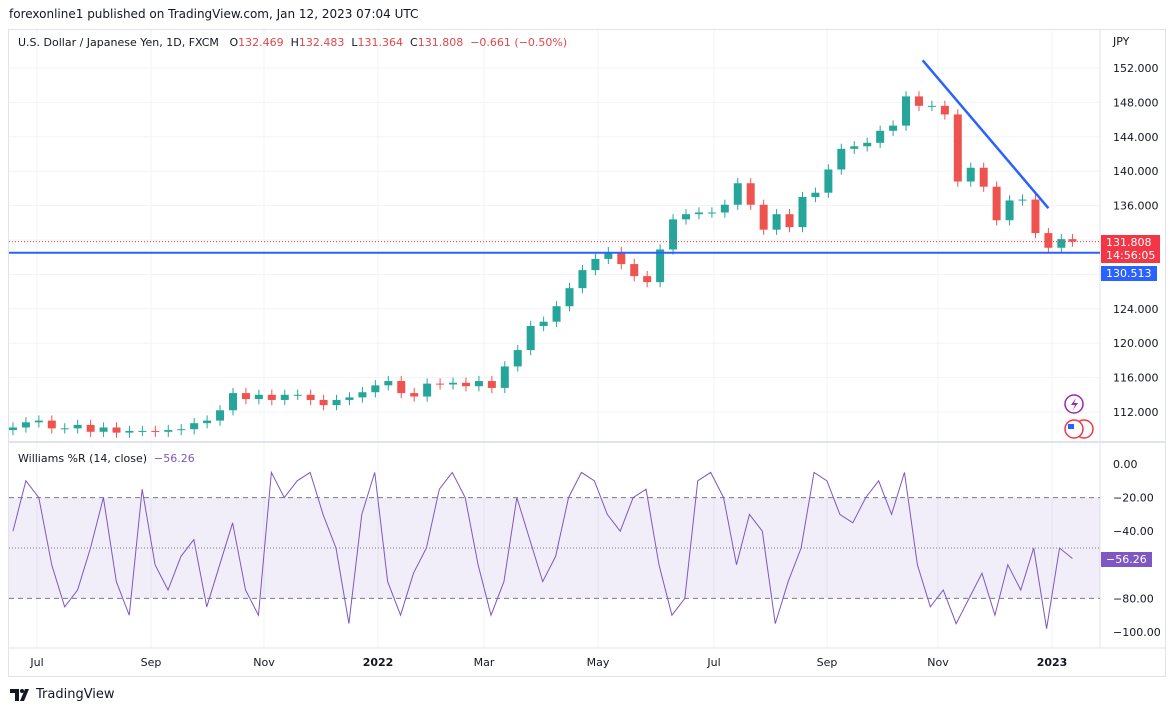 This screenshot has height=713, width=1176. What do you see at coordinates (354, 42) in the screenshot?
I see `low-label: L` at bounding box center [354, 42].